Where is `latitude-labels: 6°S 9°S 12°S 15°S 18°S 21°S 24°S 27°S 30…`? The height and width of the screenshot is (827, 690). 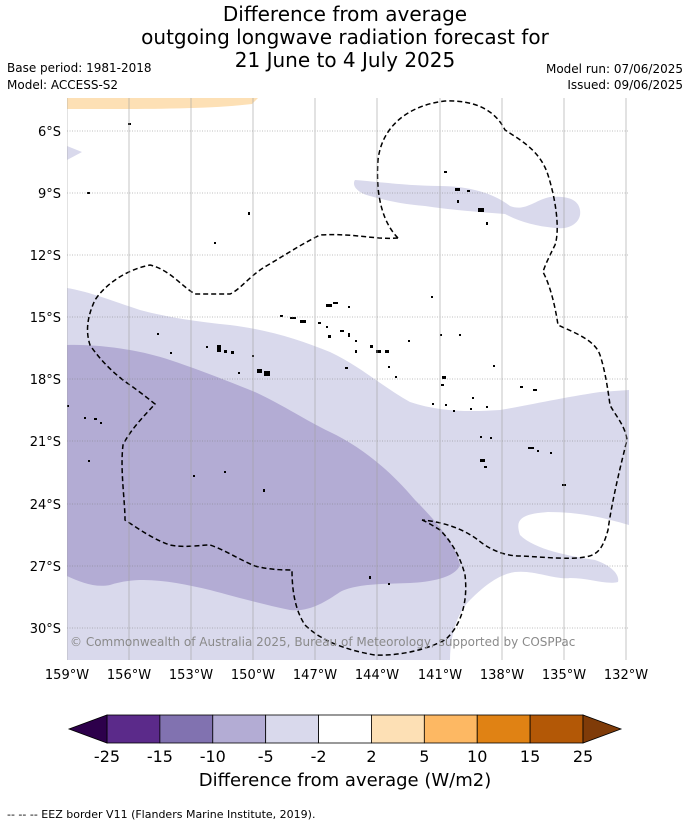 latitude-labels: 6°S 9°S 12°S 15°S 18°S 21°S 24°S 27°S 30… is located at coordinates (45, 381).